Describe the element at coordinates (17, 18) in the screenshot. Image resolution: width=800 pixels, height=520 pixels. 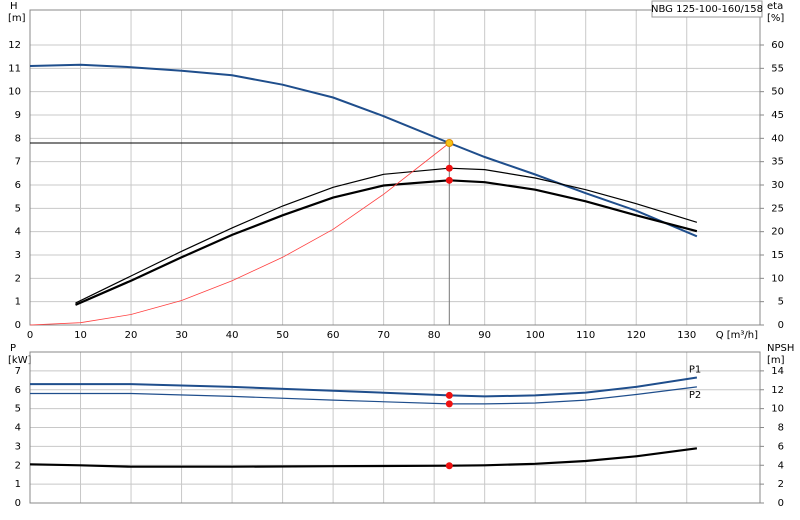
I see `y-axis-unit: [m]` at that location.